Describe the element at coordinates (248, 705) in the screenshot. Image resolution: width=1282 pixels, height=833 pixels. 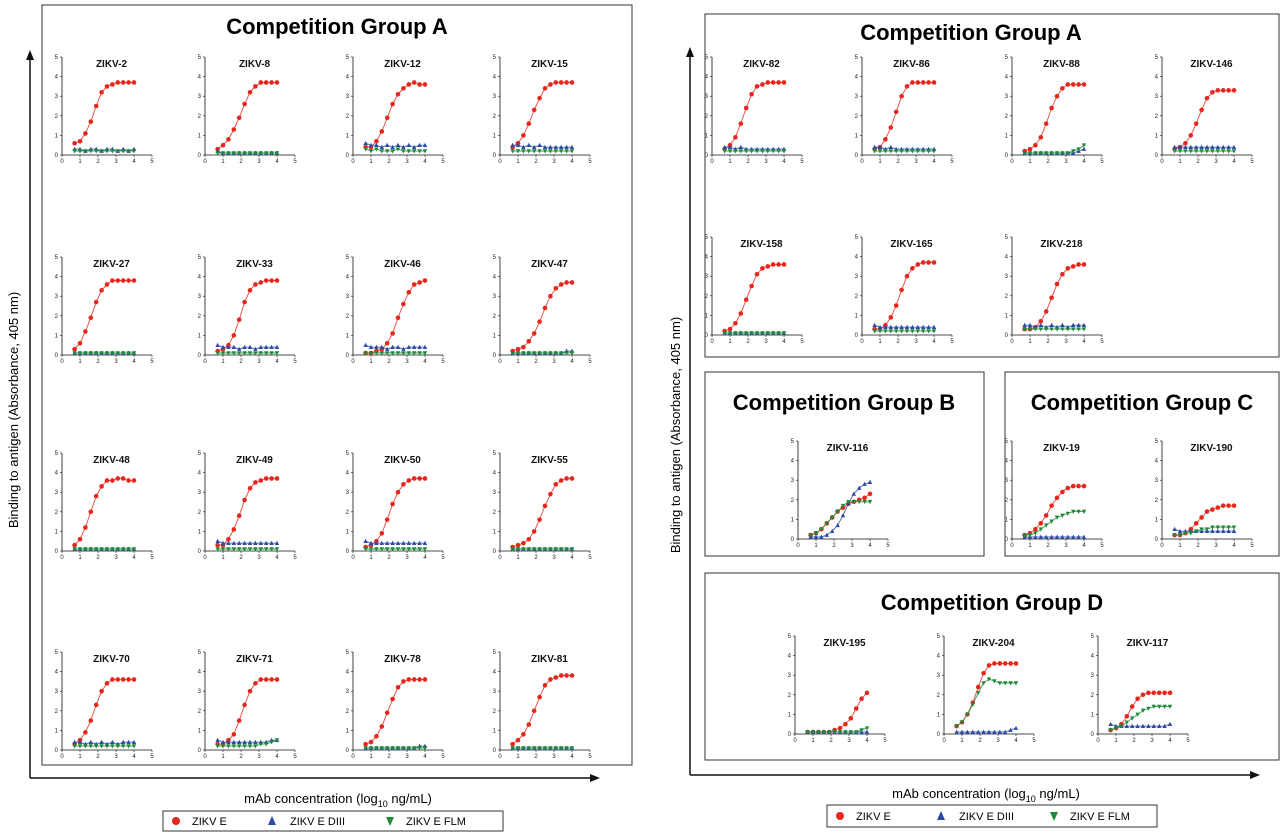
I see `panel-zikv-71: 0 1 2 3 4 5 0 1 2 3 4 5 ZIKV-71` at that location.